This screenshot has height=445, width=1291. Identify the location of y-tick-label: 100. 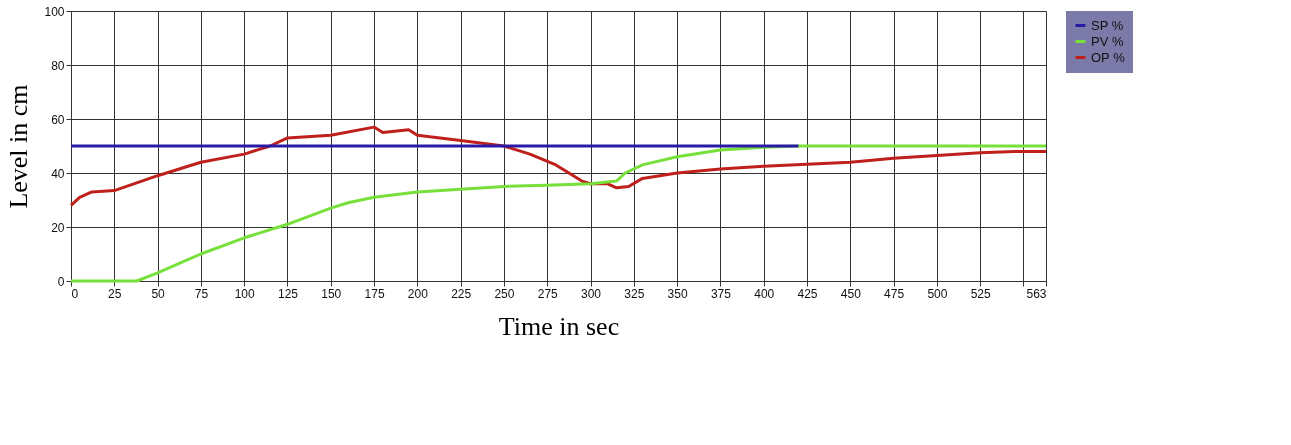
(54, 11).